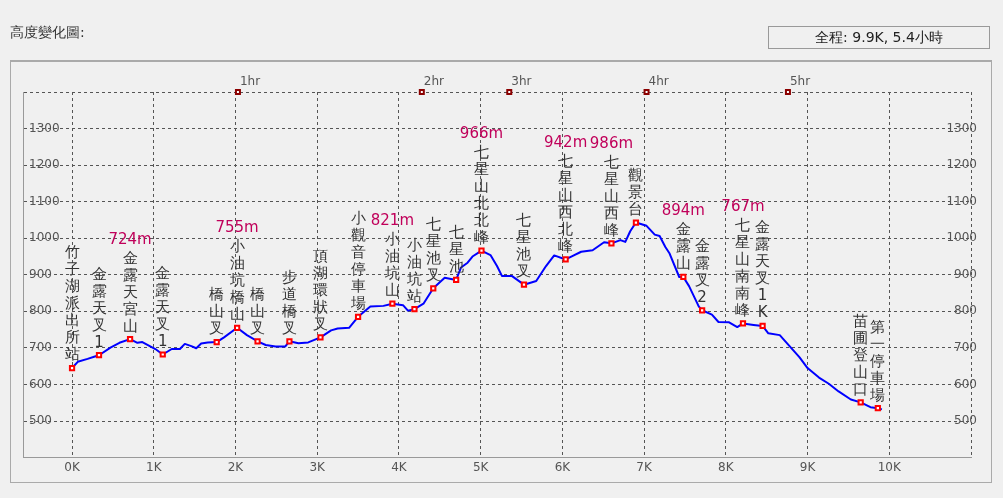 The height and width of the screenshot is (498, 1003). I want to click on annotation: 小油坑橋山, so click(236, 280).